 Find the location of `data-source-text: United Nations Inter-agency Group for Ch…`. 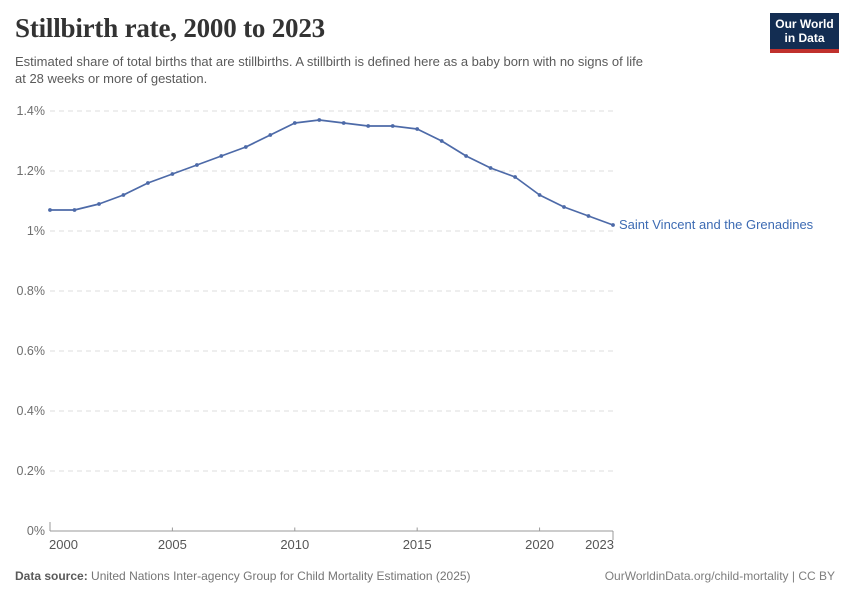

data-source-text: United Nations Inter-agency Group for Ch… is located at coordinates (281, 576).